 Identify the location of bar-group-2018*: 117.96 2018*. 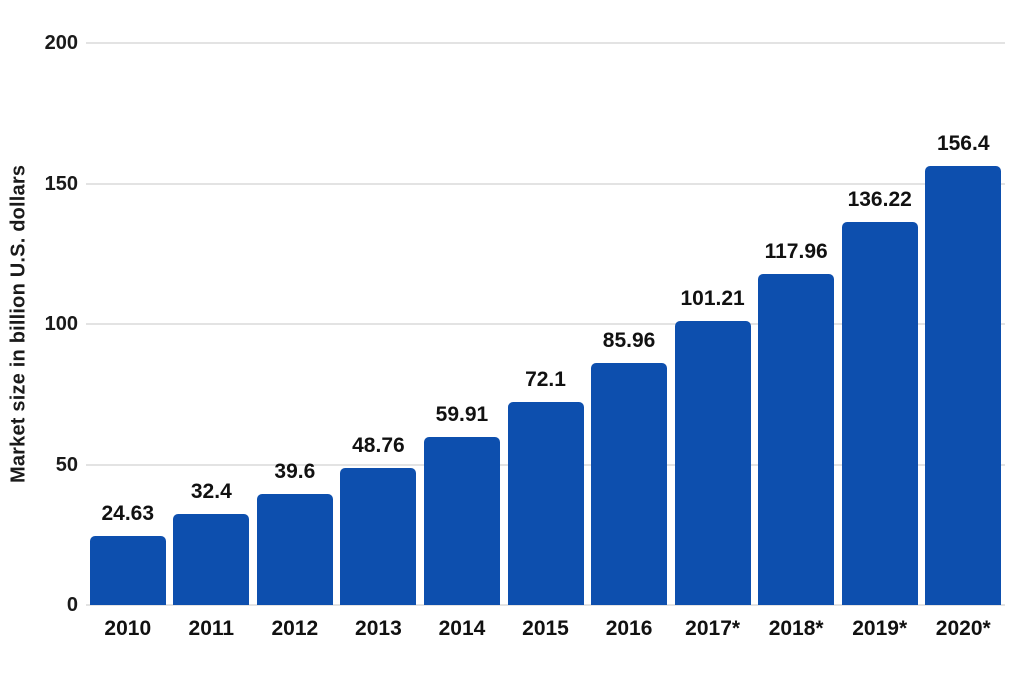
(796, 341).